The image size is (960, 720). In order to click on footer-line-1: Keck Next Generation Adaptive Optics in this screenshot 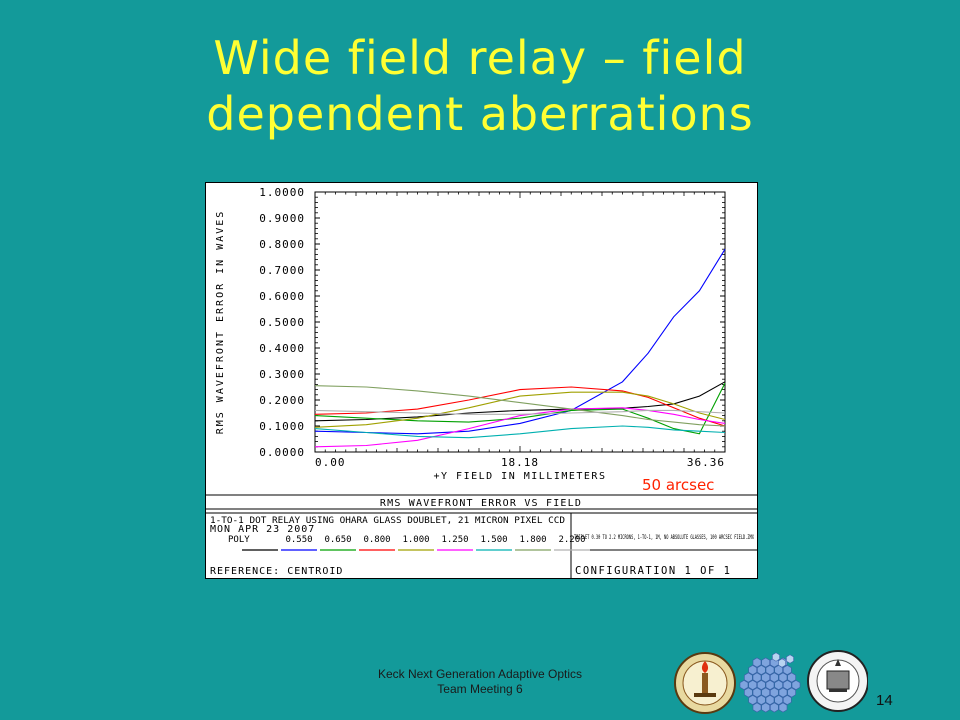, I will do `click(480, 674)`.